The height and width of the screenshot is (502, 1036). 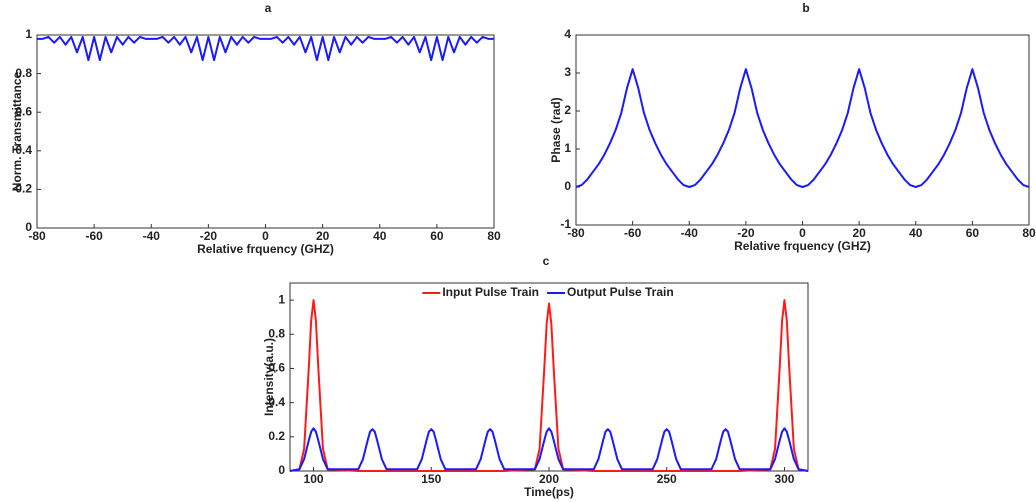 What do you see at coordinates (546, 261) in the screenshot?
I see `chart-title: c` at bounding box center [546, 261].